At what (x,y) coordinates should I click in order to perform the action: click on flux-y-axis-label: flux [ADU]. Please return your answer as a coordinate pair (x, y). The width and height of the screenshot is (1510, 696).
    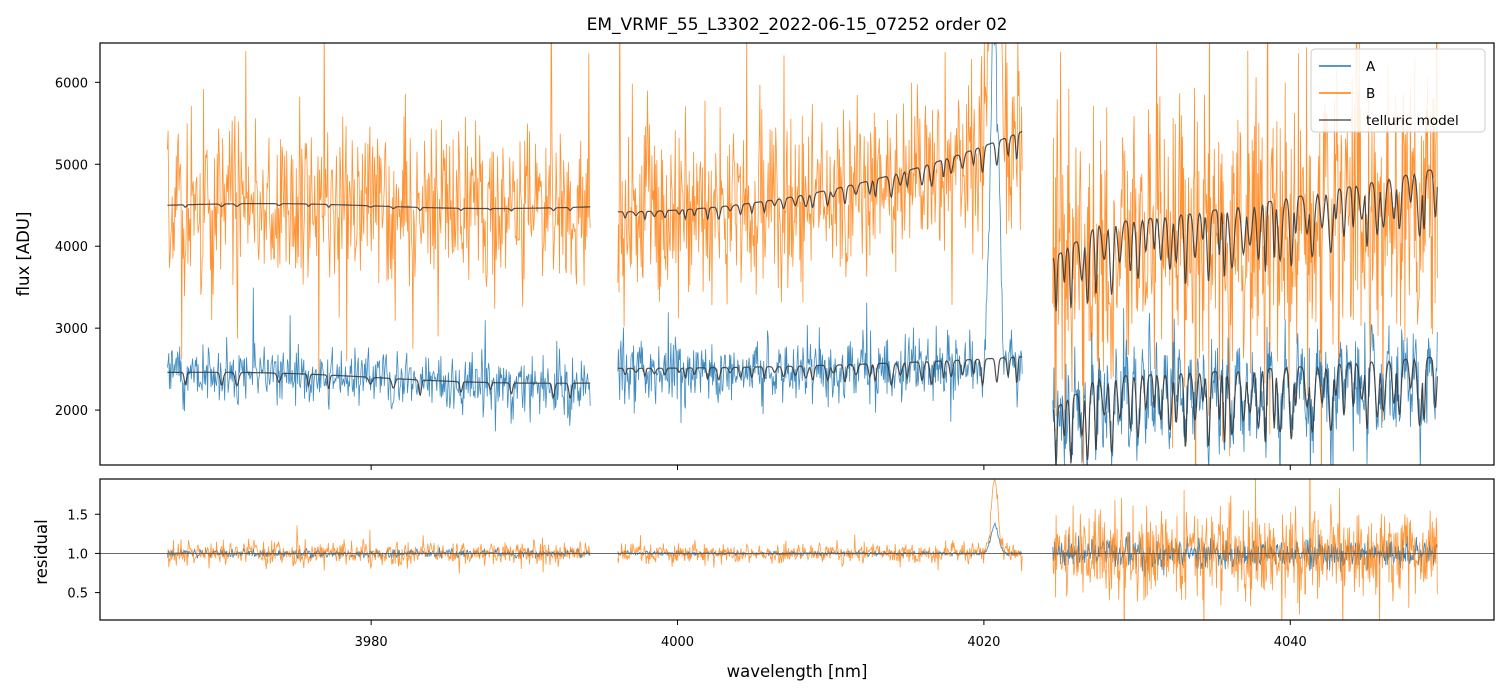
    Looking at the image, I should click on (23, 254).